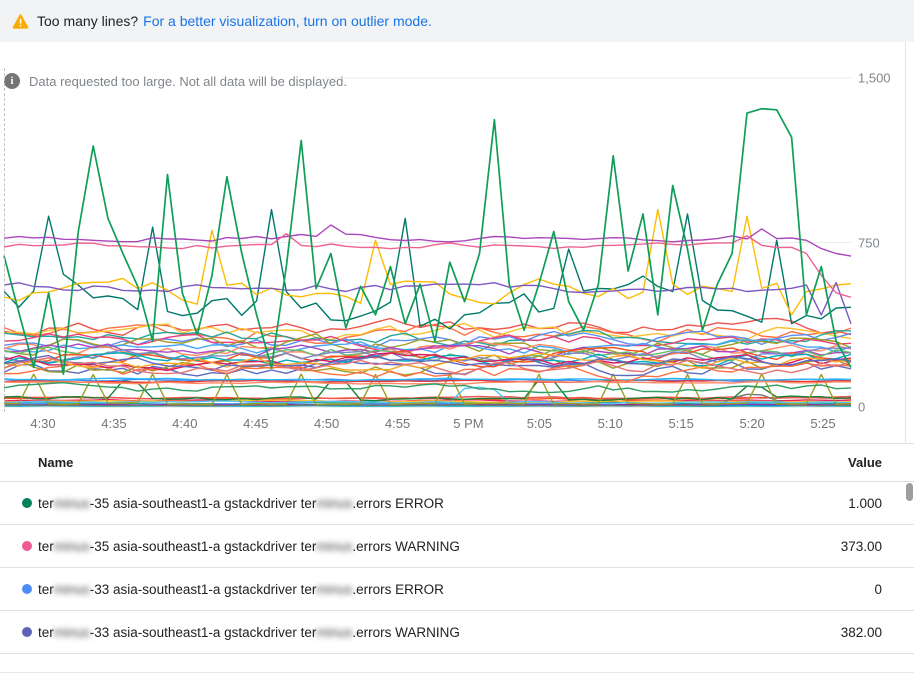 This screenshot has height=694, width=914. Describe the element at coordinates (457, 663) in the screenshot. I see `legend-row-partial` at that location.